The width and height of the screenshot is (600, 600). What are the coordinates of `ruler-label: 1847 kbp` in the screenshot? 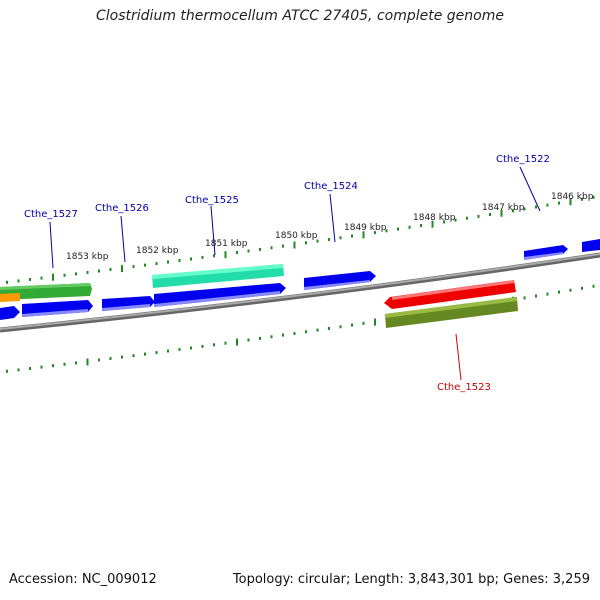 It's located at (503, 208).